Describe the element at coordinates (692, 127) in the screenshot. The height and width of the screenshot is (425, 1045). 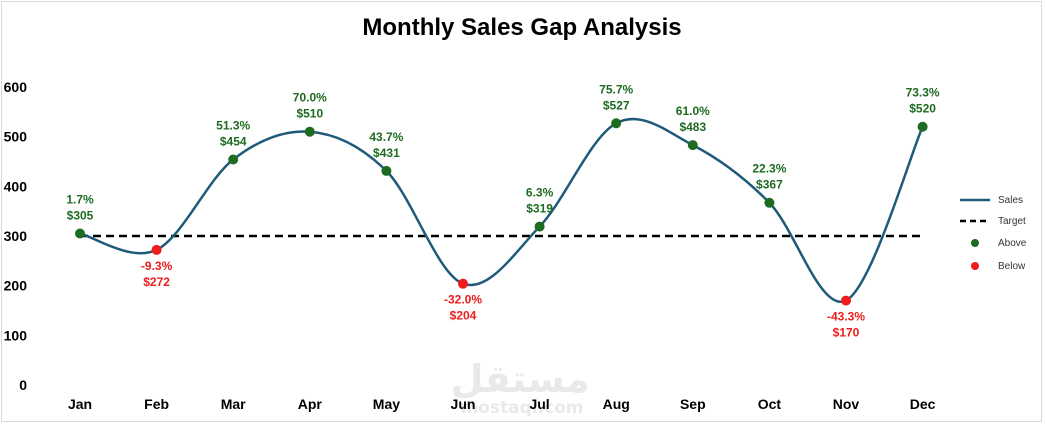
I see `data-label-value: $483` at that location.